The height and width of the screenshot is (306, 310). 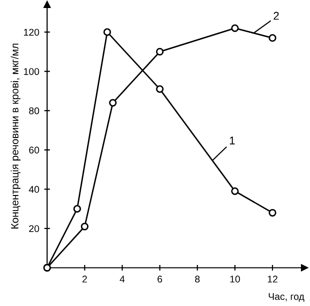 I want to click on y-tick-label: 40, so click(x=34, y=189).